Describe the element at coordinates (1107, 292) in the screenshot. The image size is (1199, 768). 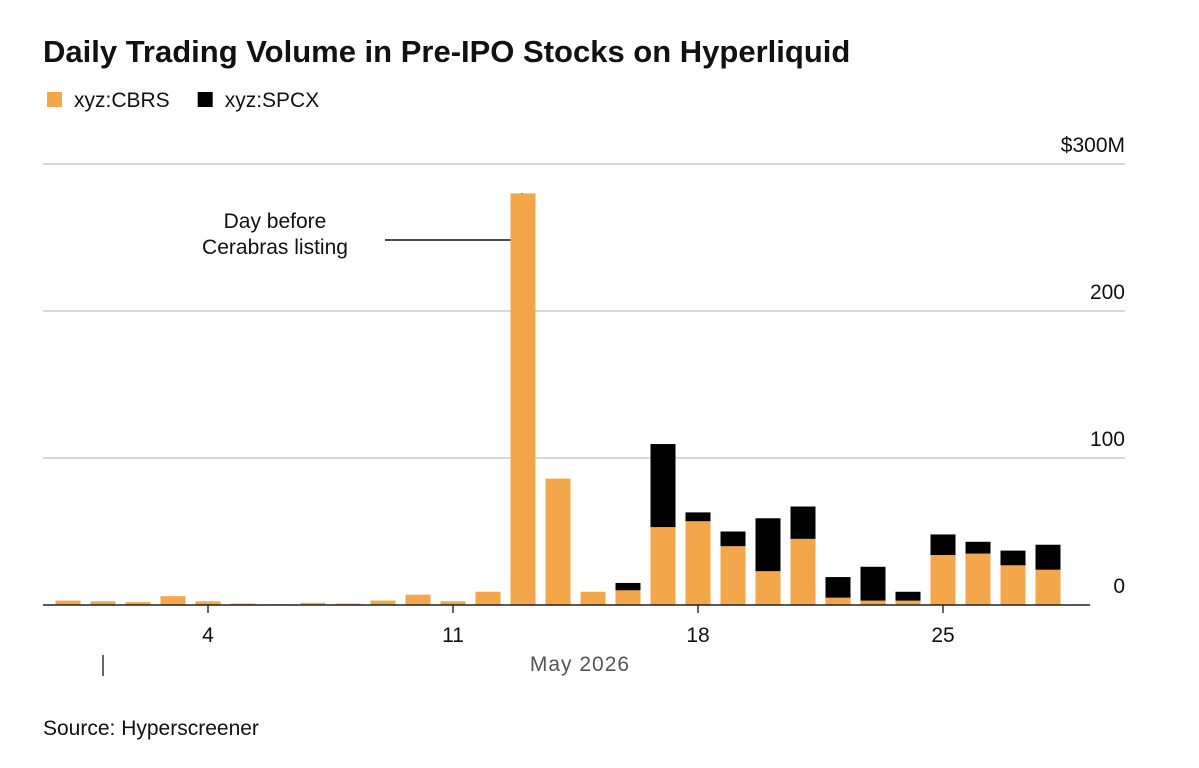
I see `y-tick-label: 200` at that location.